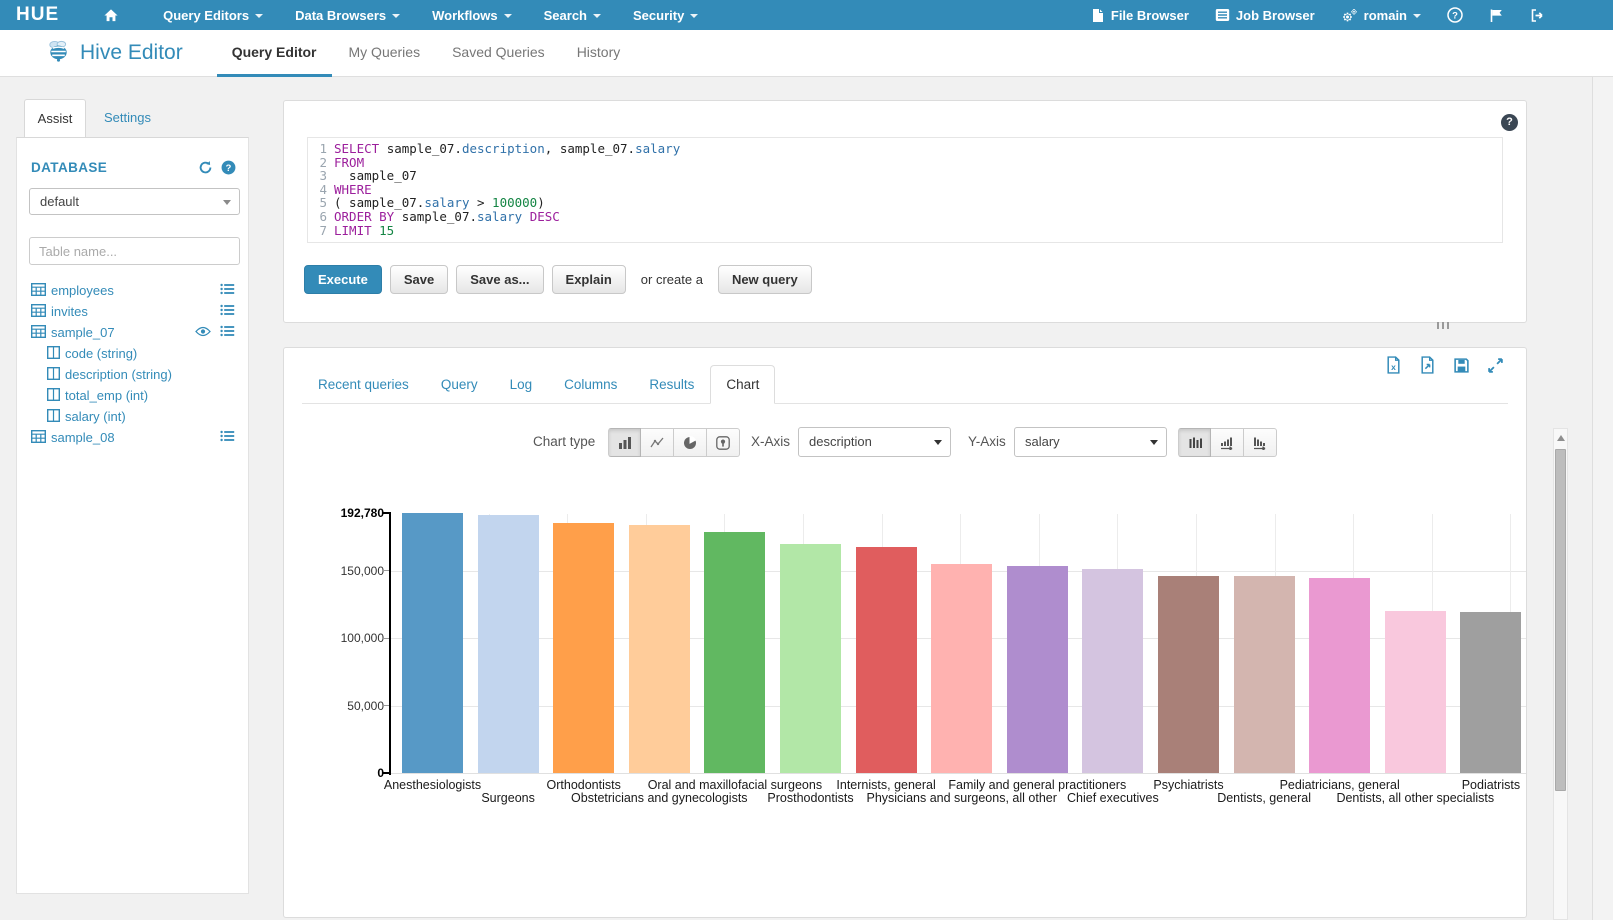 This screenshot has width=1613, height=920. What do you see at coordinates (213, 15) in the screenshot?
I see `menu-query-editors: Query Editors` at bounding box center [213, 15].